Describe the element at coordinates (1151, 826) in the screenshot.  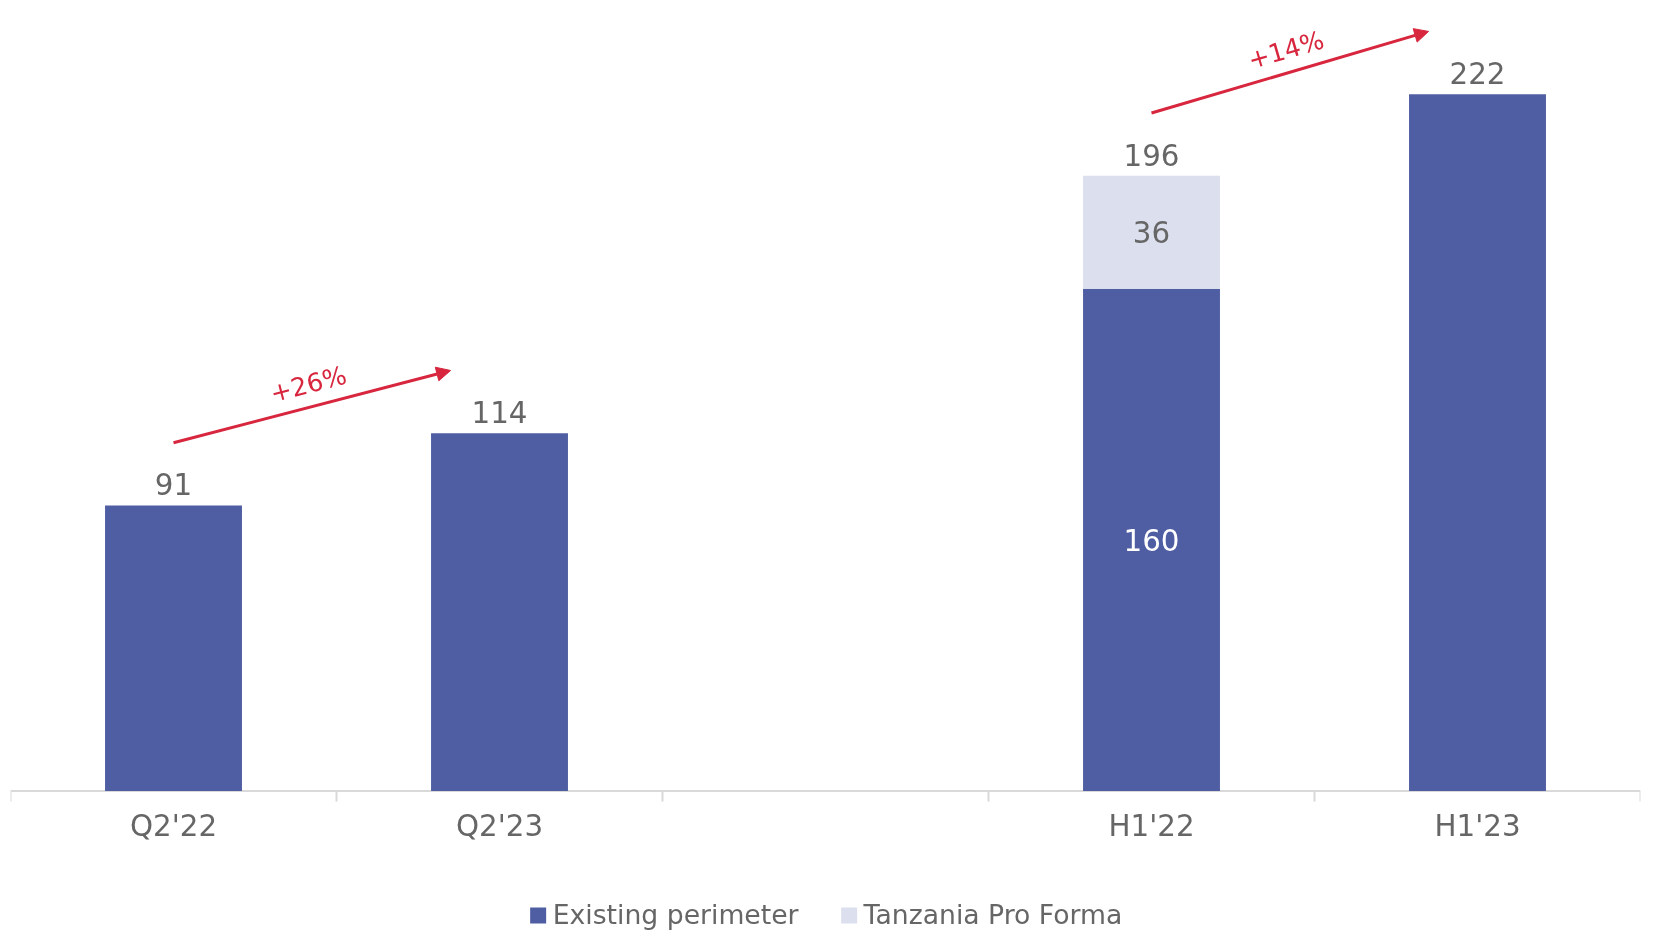
I see `x-tick-label: H1'22` at that location.